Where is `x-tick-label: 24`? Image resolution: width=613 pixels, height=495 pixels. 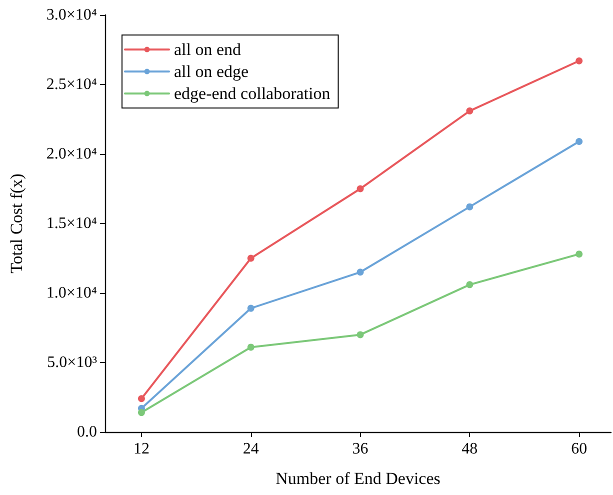
x-tick-label: 24 is located at coordinates (250, 449).